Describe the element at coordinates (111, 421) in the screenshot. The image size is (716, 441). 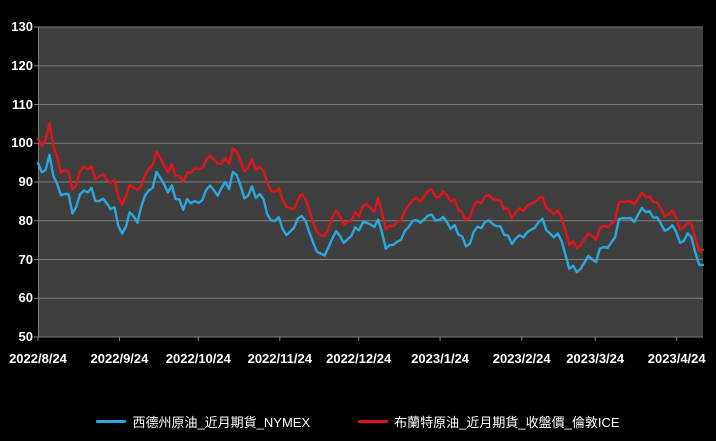
I see `wti-line-swatch-icon` at that location.